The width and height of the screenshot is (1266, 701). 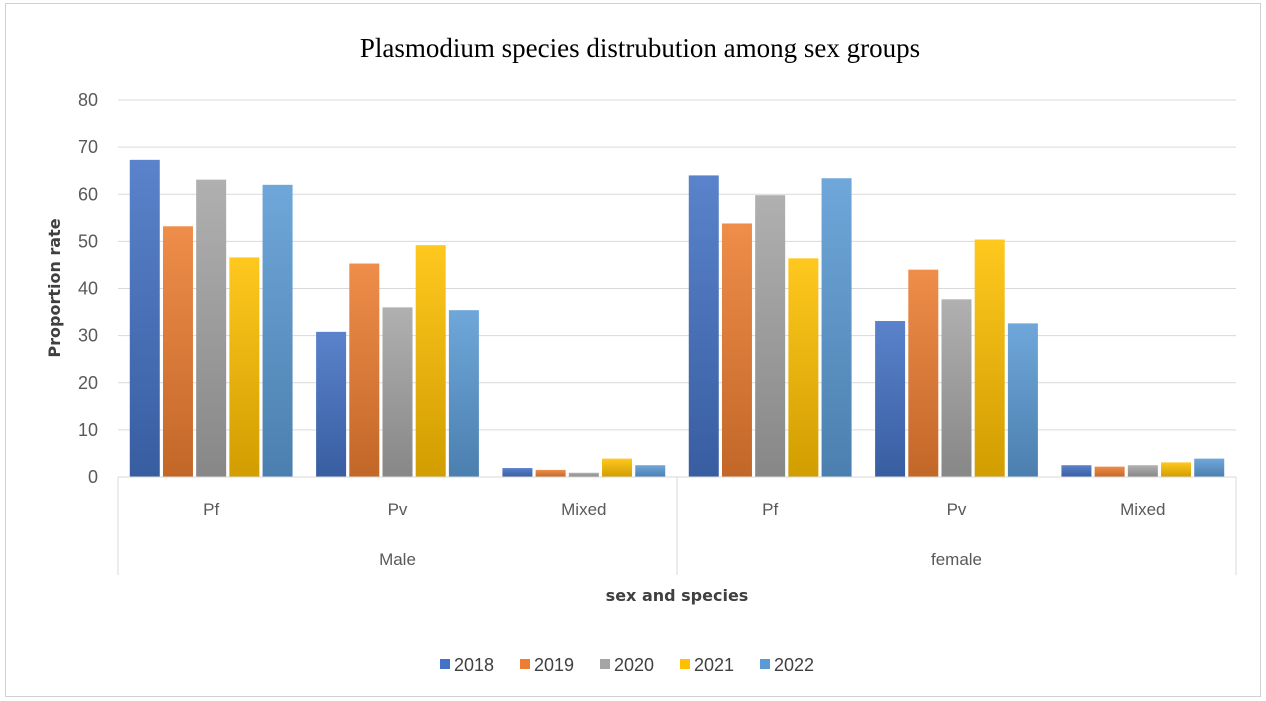 I want to click on legend-swatch-2019, so click(x=525, y=664).